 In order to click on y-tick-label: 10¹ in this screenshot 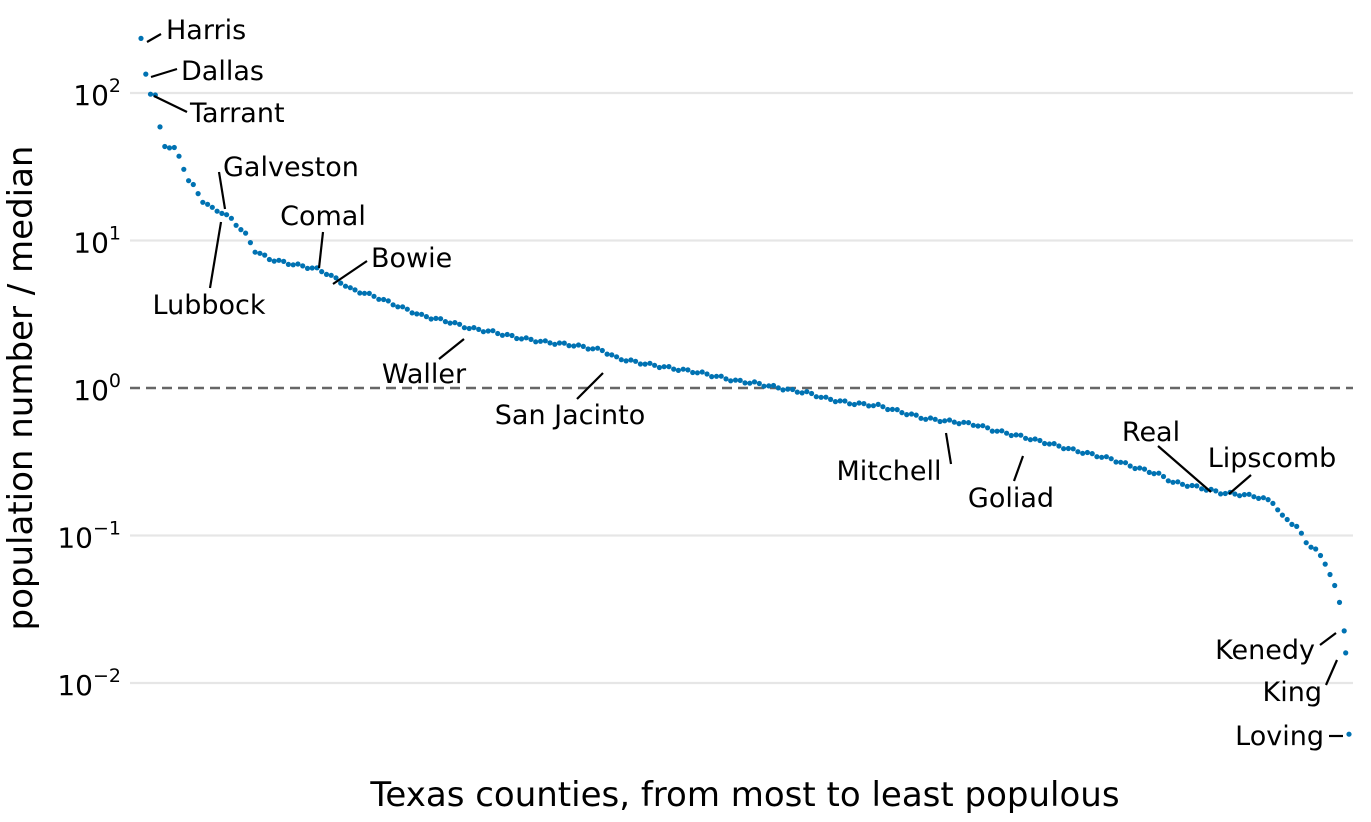, I will do `click(97, 241)`.